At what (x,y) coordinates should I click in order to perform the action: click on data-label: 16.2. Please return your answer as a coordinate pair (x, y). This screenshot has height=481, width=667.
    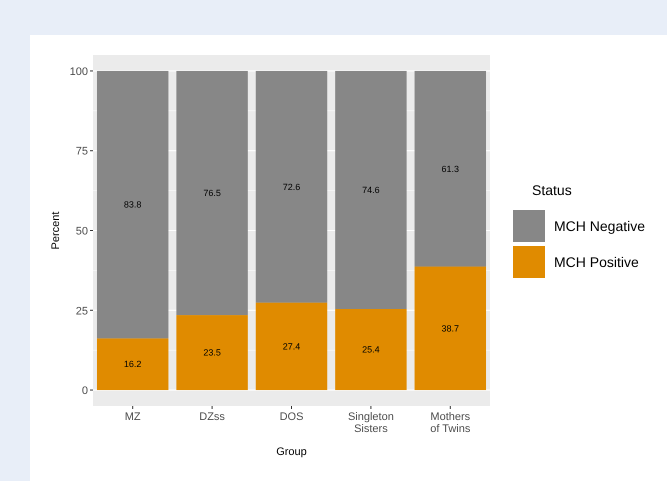
    Looking at the image, I should click on (133, 364).